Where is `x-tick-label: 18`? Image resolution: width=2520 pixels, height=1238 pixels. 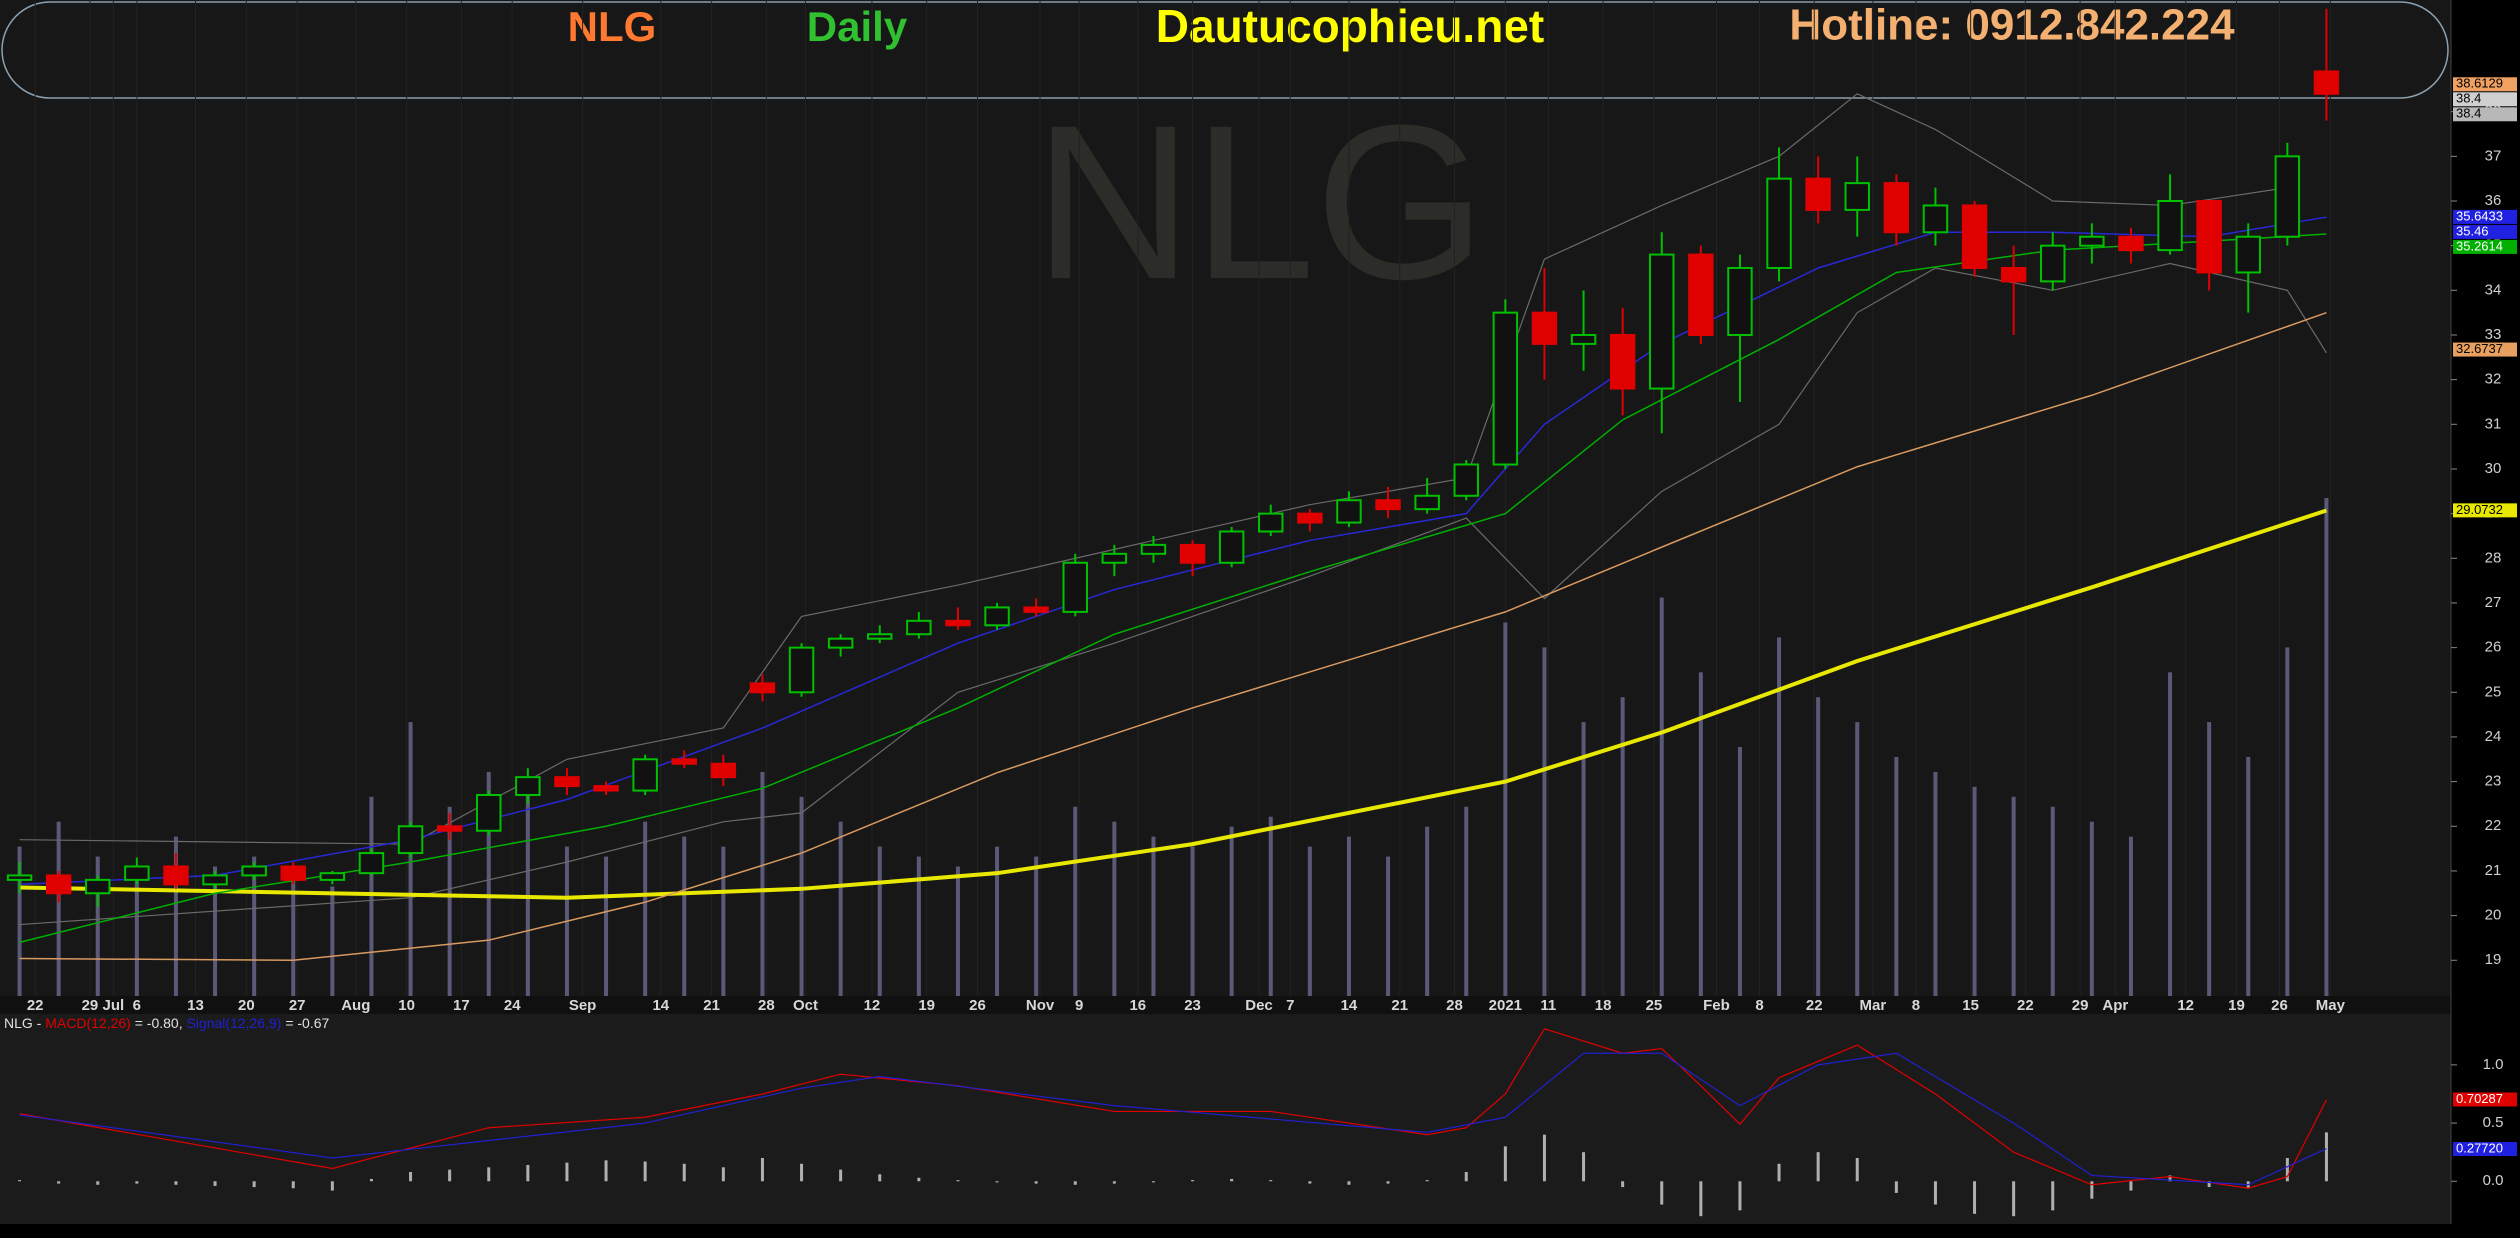 x-tick-label: 18 is located at coordinates (1603, 1005).